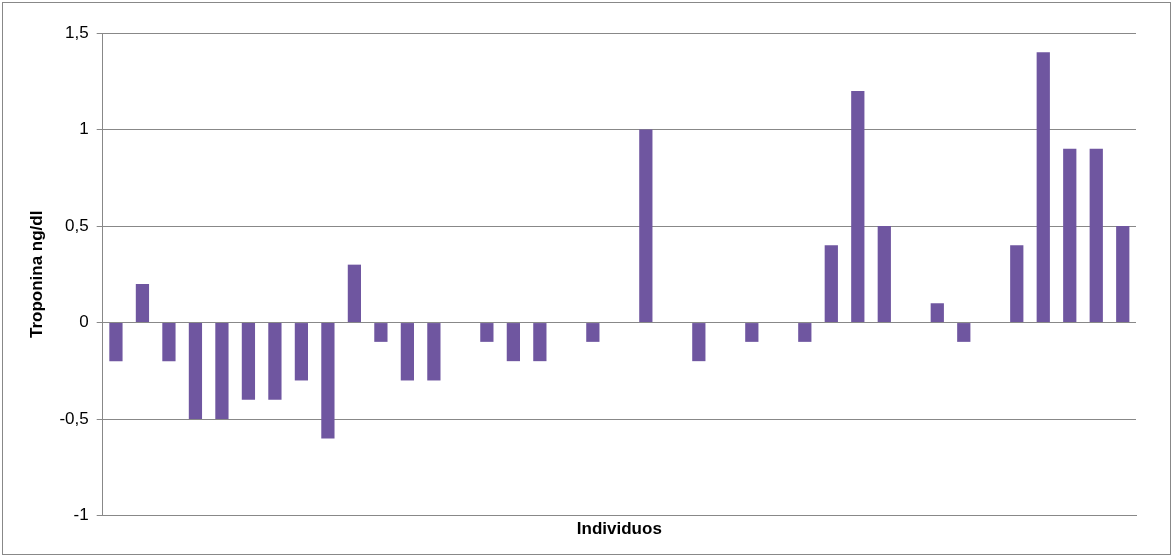 Image resolution: width=1175 pixels, height=559 pixels. I want to click on y-tick-label: 0,5, so click(77, 225).